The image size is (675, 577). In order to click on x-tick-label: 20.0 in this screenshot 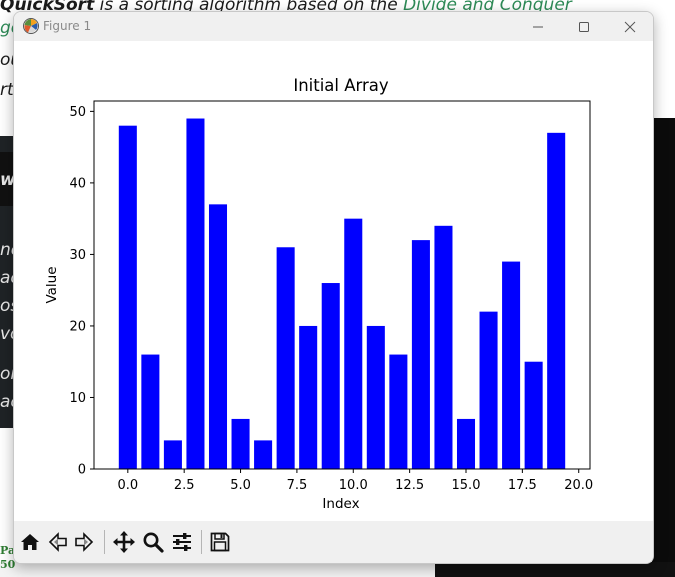, I will do `click(578, 485)`.